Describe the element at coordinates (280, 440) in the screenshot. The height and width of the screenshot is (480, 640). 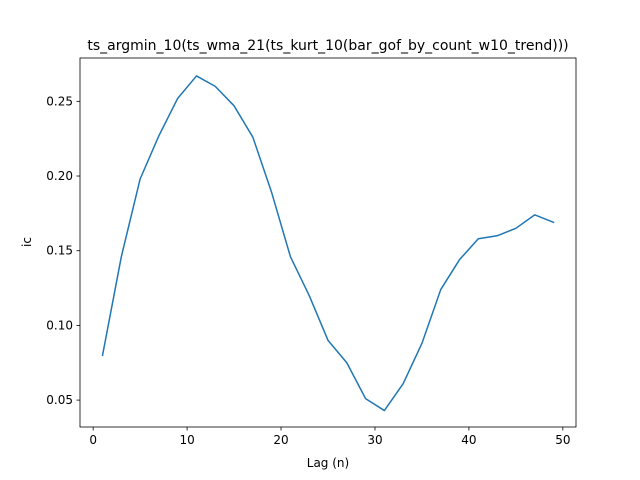
I see `x-tick-label: 20` at that location.